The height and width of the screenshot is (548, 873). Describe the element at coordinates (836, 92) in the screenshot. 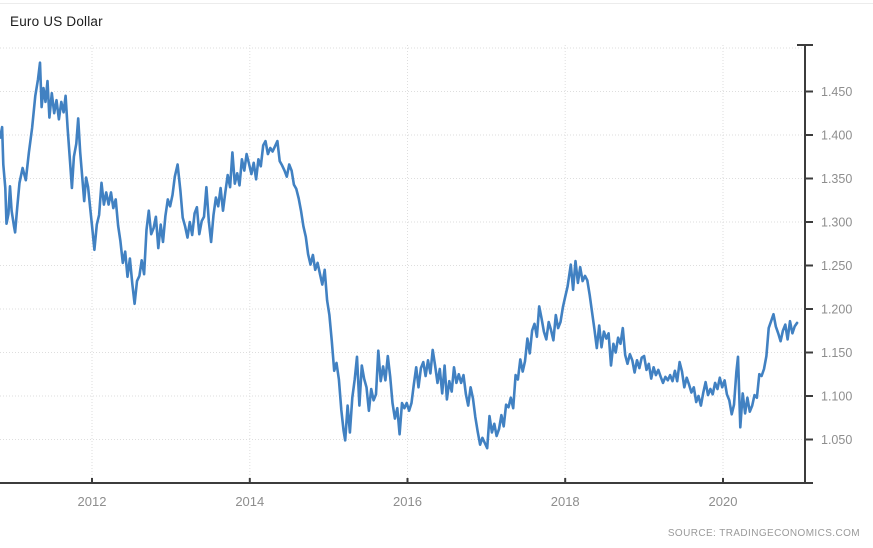

I see `y-axis-tick-label: 1.450` at that location.